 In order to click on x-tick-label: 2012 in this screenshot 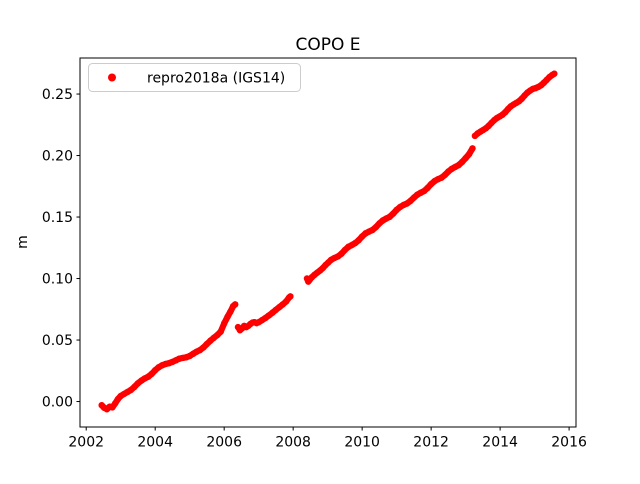, I will do `click(431, 443)`.